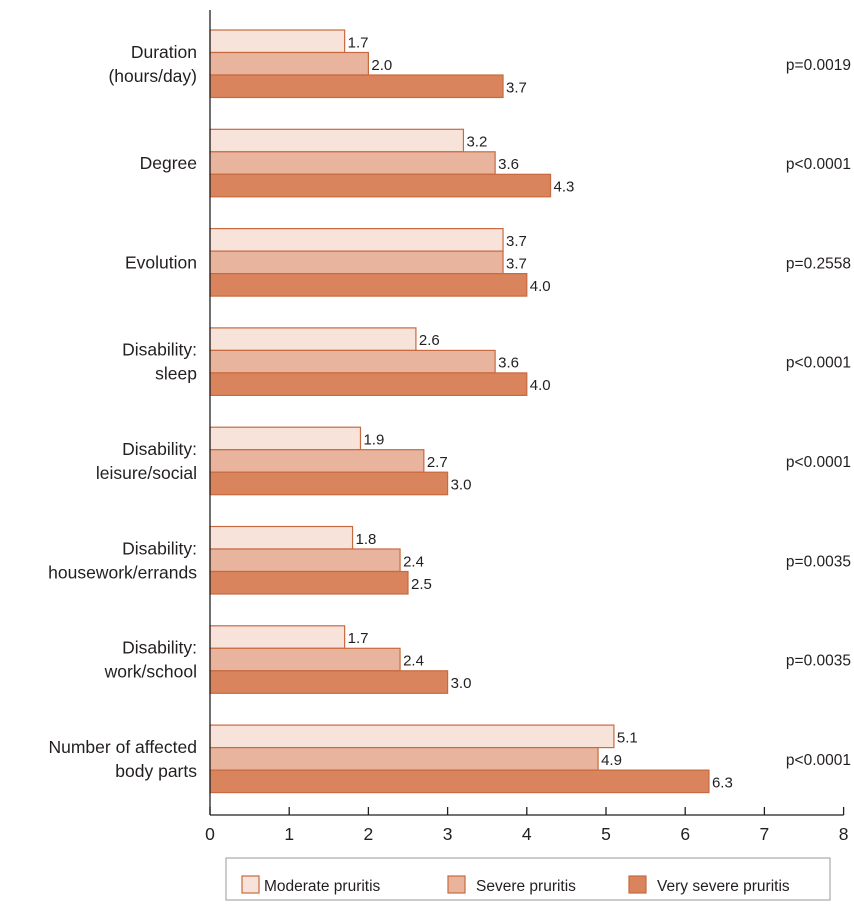  What do you see at coordinates (164, 52) in the screenshot?
I see `category-label: Duration` at bounding box center [164, 52].